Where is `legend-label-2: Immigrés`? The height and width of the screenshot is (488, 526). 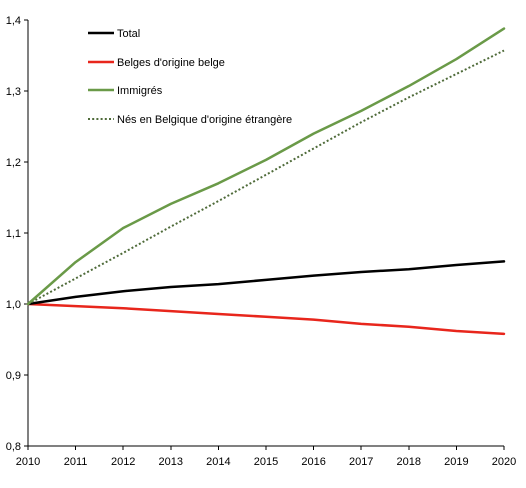 legend-label-2: Immigrés is located at coordinates (140, 91).